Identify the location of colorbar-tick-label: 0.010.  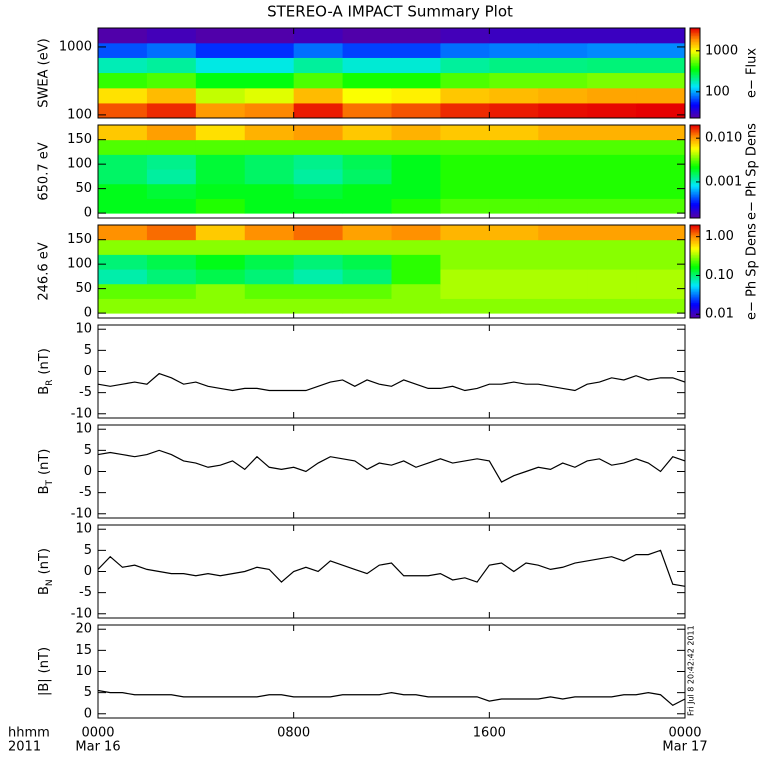
(723, 138).